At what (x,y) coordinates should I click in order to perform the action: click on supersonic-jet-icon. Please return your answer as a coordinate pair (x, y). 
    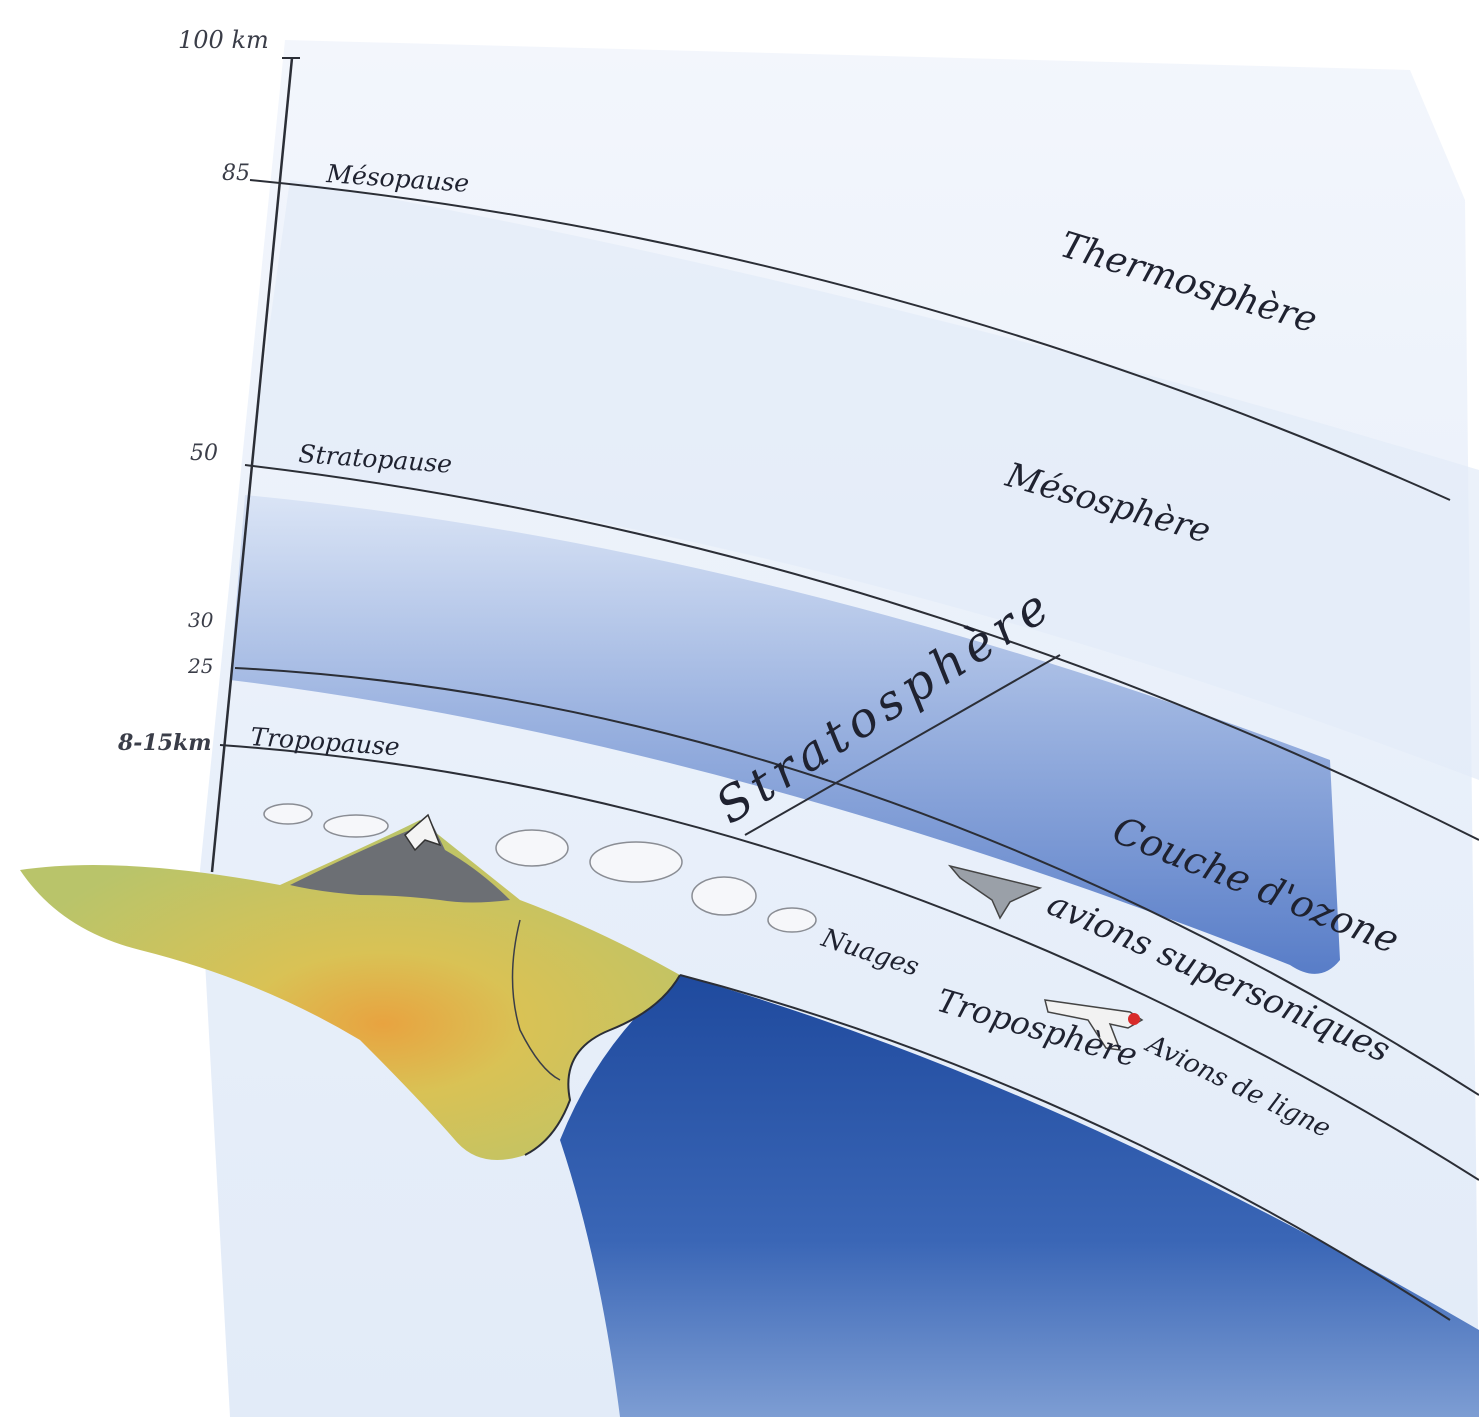
    Looking at the image, I should click on (995, 892).